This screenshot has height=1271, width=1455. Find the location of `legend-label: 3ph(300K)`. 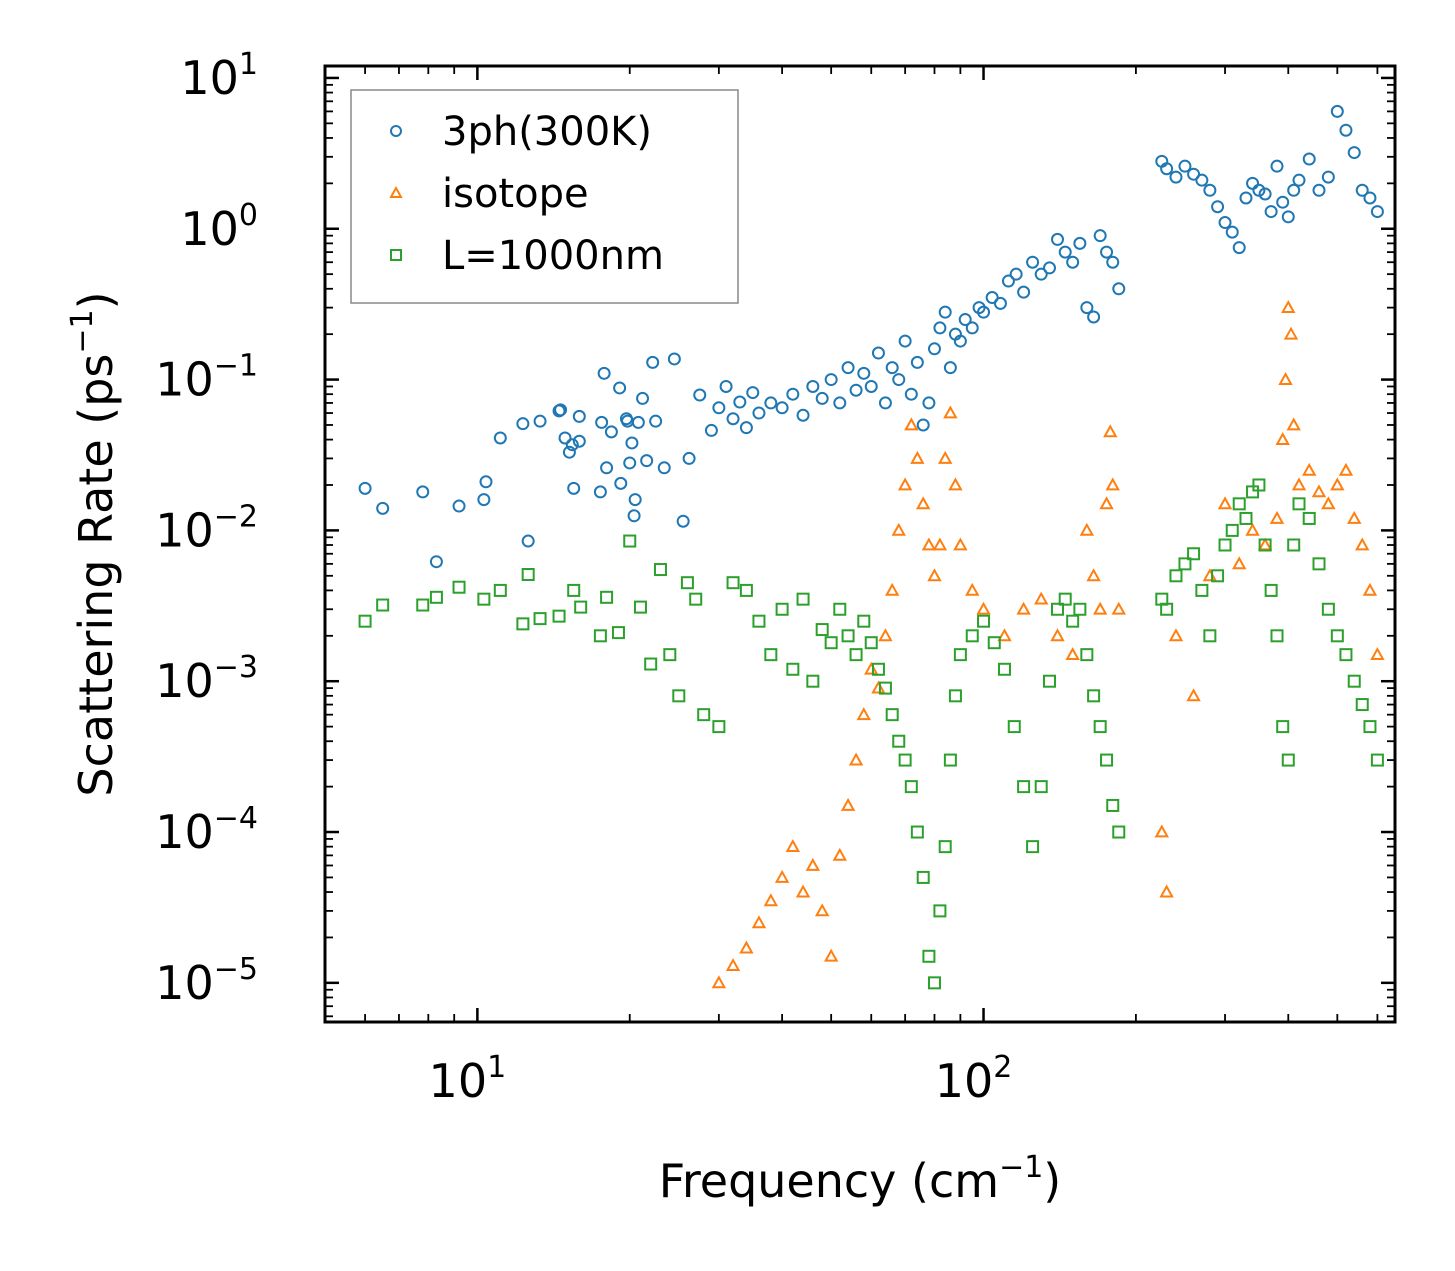

legend-label: 3ph(300K) is located at coordinates (547, 132).